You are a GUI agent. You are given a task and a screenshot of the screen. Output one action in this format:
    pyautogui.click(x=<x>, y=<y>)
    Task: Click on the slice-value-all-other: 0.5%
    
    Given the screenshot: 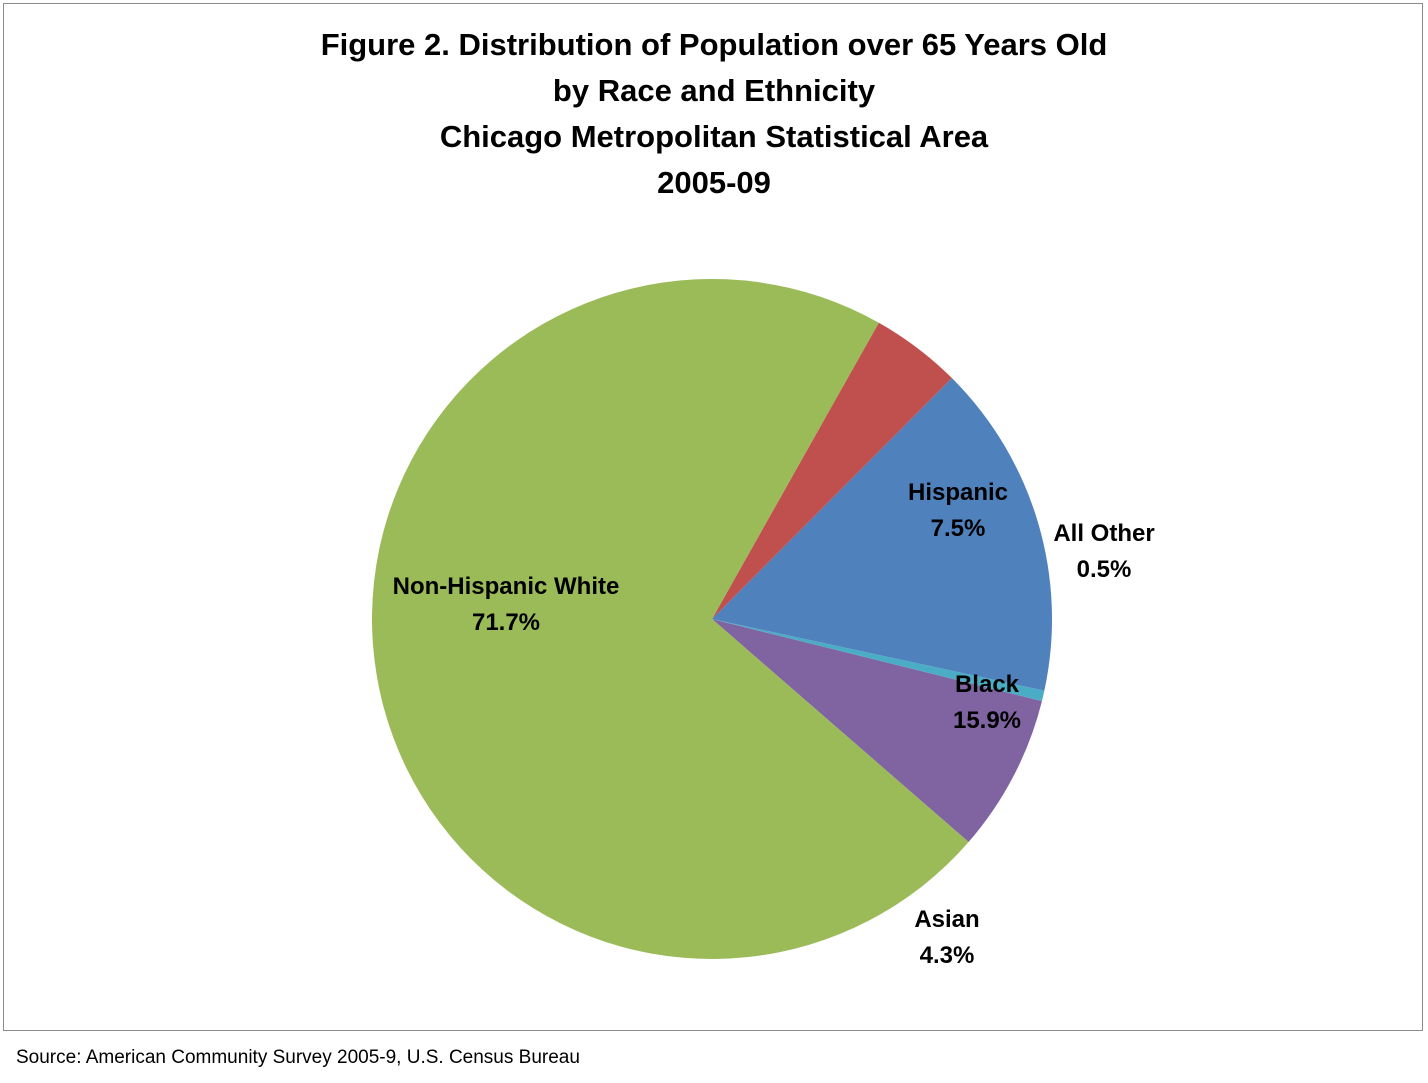 What is the action you would take?
    pyautogui.click(x=1104, y=569)
    